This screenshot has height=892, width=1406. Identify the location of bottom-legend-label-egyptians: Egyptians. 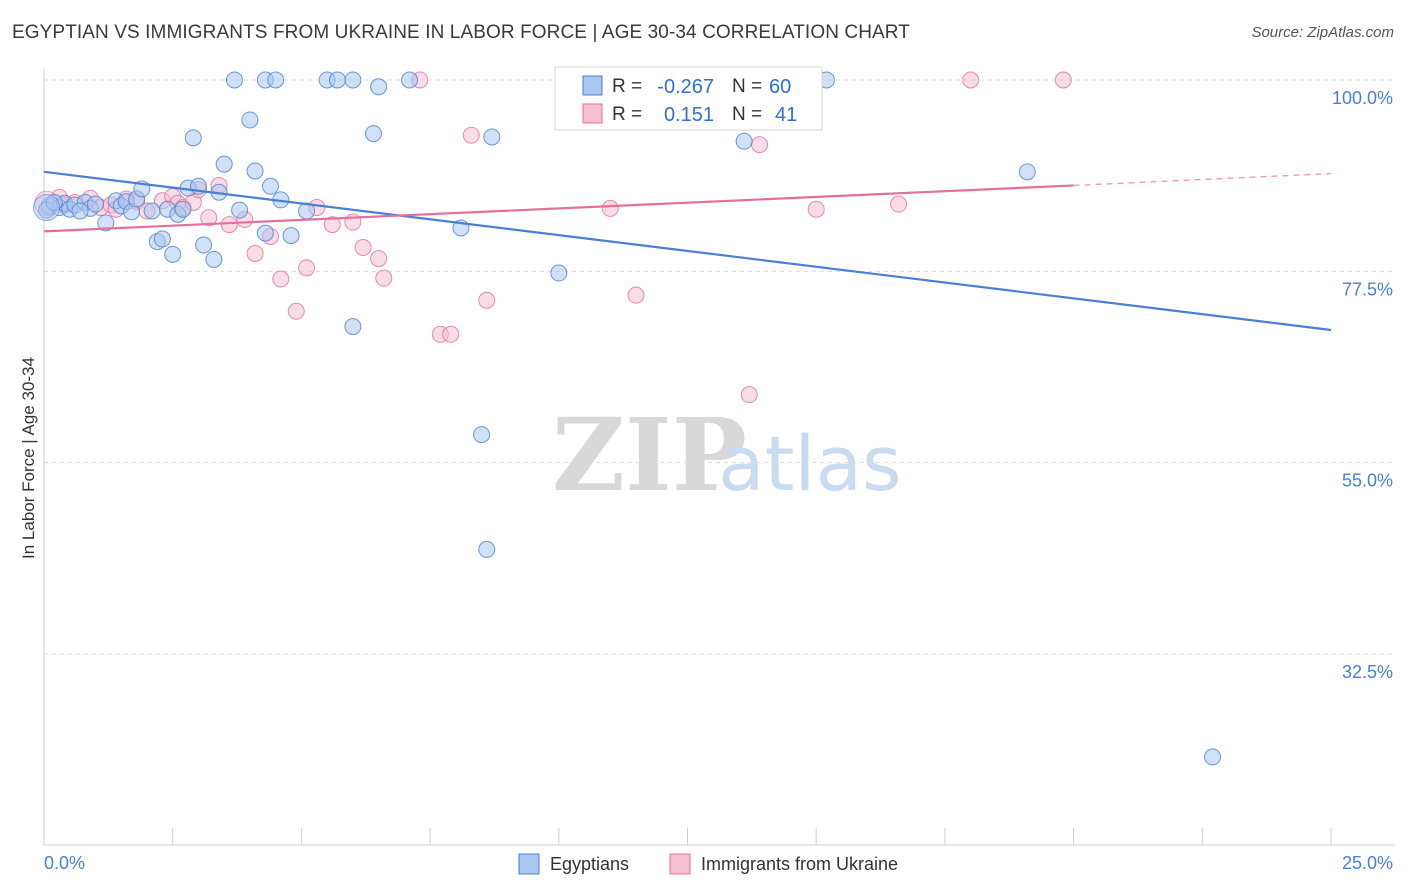
(589, 864).